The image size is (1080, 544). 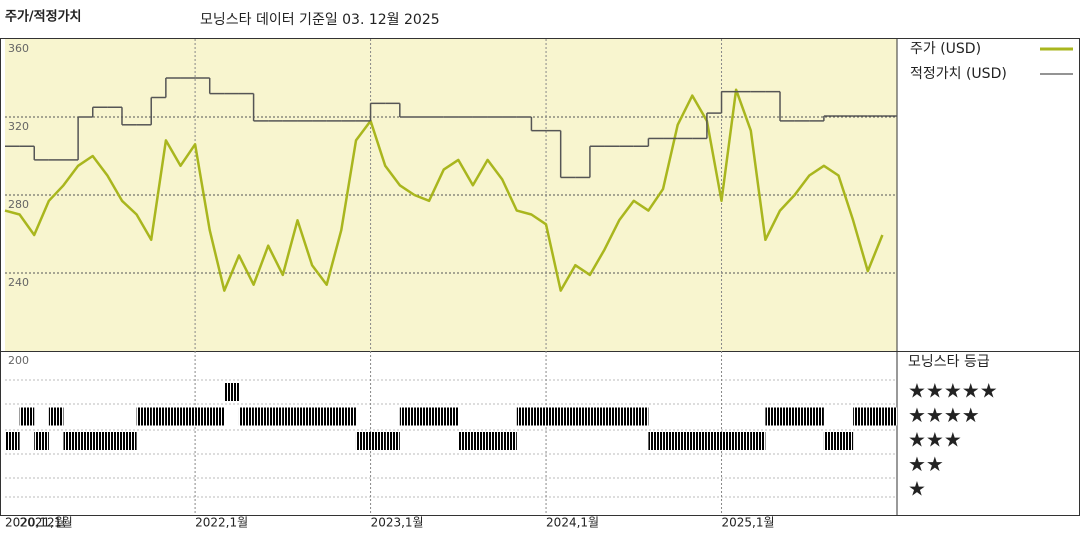 What do you see at coordinates (926, 464) in the screenshot?
I see `rating-label: ★★` at bounding box center [926, 464].